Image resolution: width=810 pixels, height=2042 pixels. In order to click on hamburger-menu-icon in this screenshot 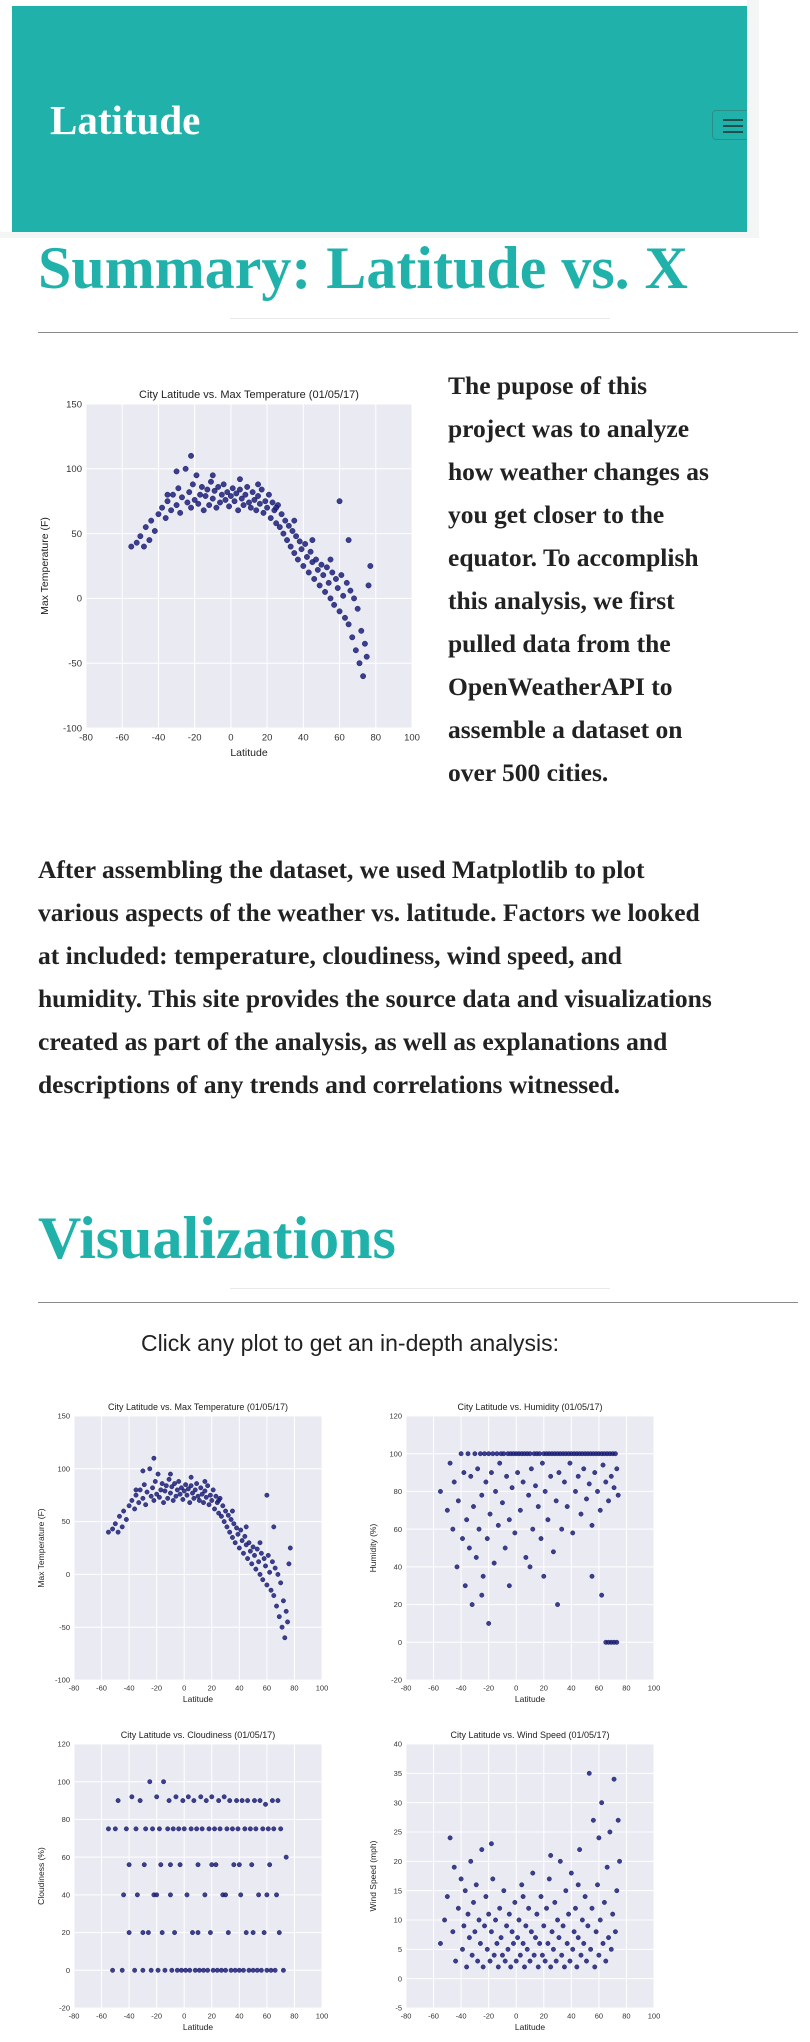, I will do `click(732, 125)`.